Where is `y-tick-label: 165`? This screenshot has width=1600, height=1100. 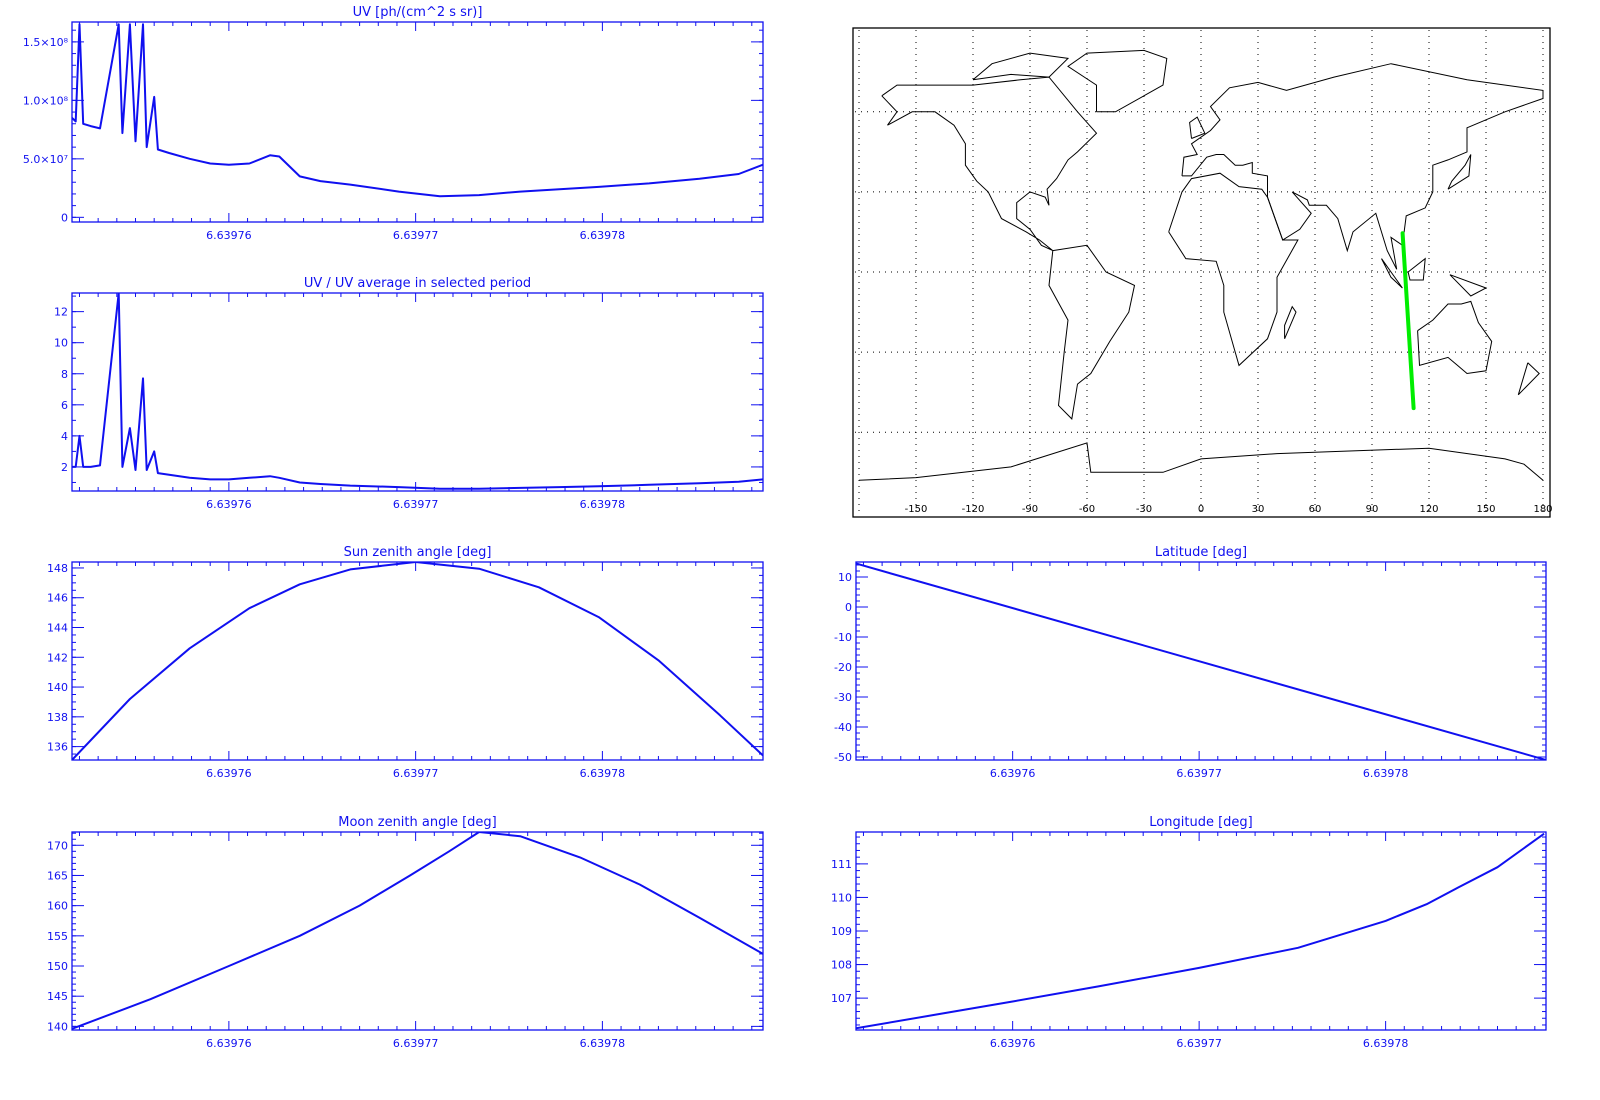
y-tick-label: 165 is located at coordinates (57, 875).